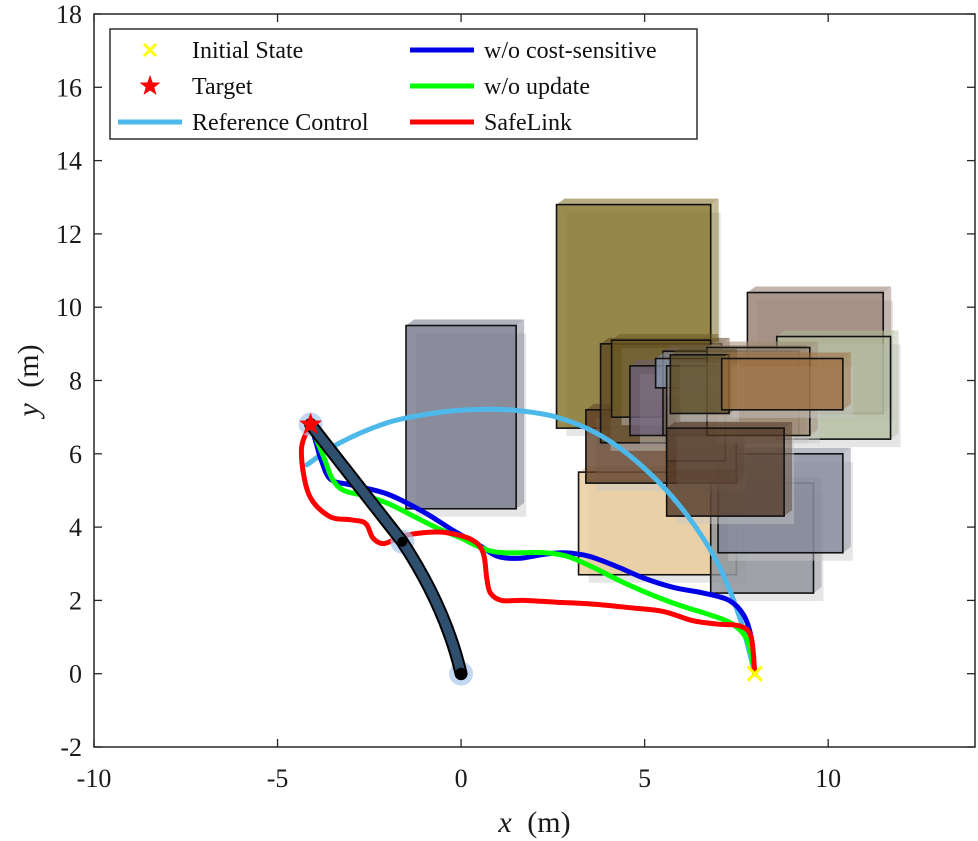 The height and width of the screenshot is (841, 978). What do you see at coordinates (69, 234) in the screenshot?
I see `y-tick-label: 12` at bounding box center [69, 234].